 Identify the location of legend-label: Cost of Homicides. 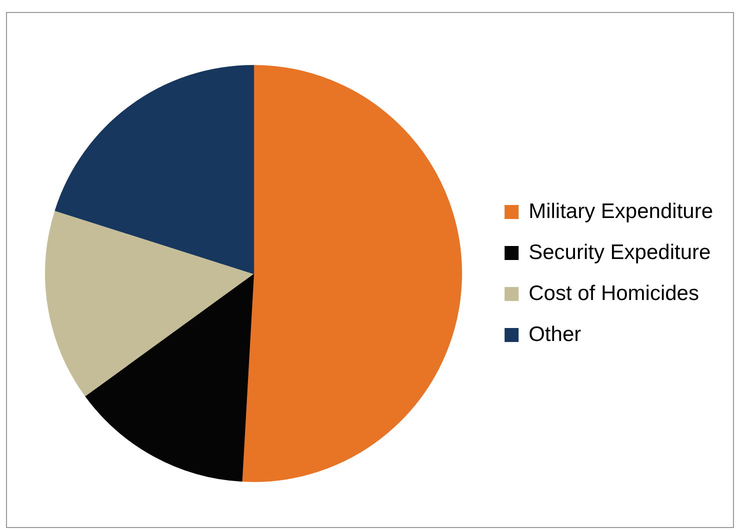
(613, 293).